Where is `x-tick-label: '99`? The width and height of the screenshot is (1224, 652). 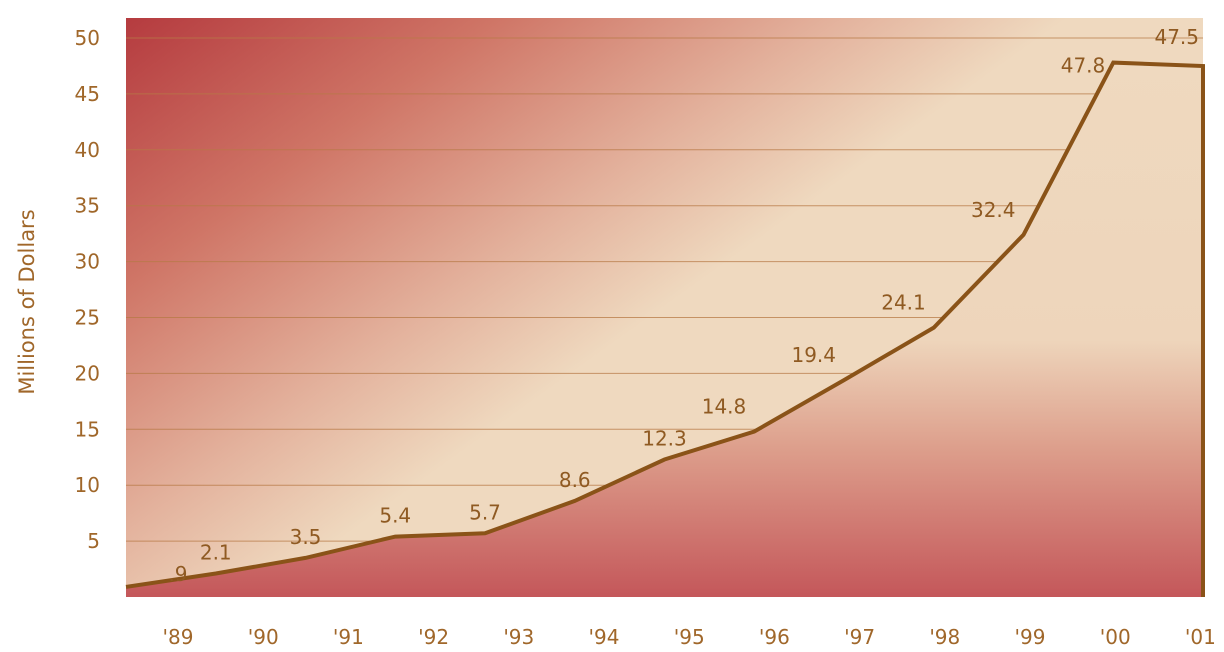
x-tick-label: '99 is located at coordinates (1030, 637).